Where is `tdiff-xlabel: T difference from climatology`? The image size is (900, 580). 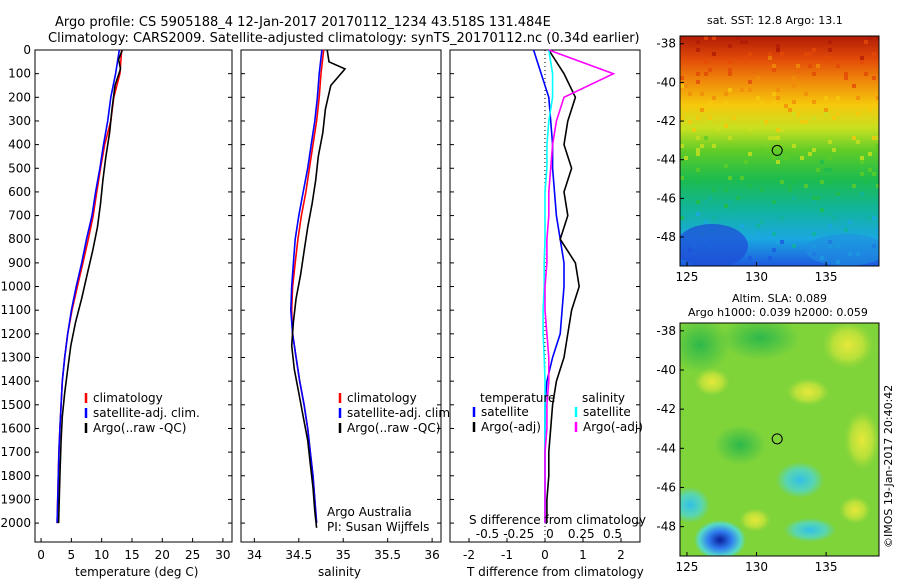
tdiff-xlabel: T difference from climatology is located at coordinates (555, 572).